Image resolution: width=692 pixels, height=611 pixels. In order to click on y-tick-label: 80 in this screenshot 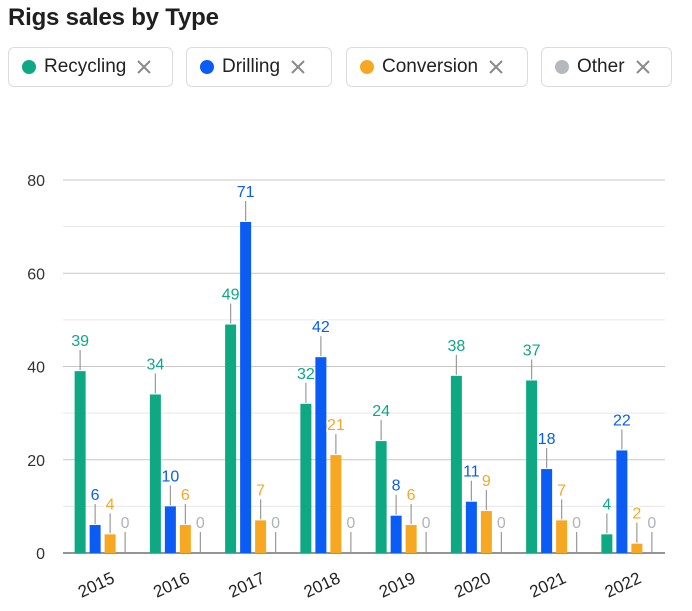, I will do `click(36, 181)`.